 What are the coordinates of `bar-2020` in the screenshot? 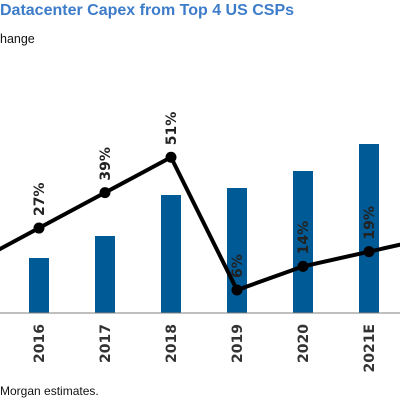 It's located at (303, 242).